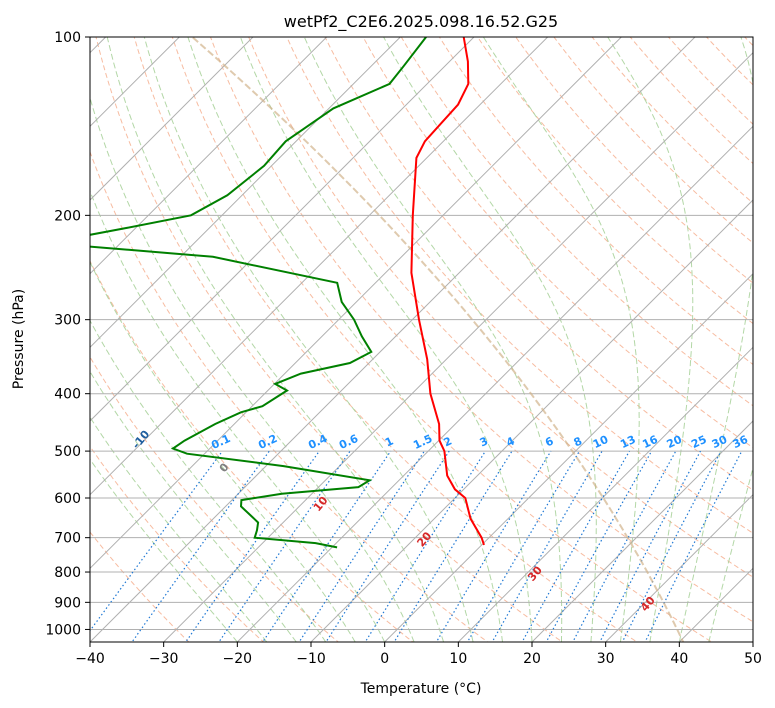 This screenshot has width=775, height=708. What do you see at coordinates (698, 442) in the screenshot?
I see `mixing-ratio-label: 25` at bounding box center [698, 442].